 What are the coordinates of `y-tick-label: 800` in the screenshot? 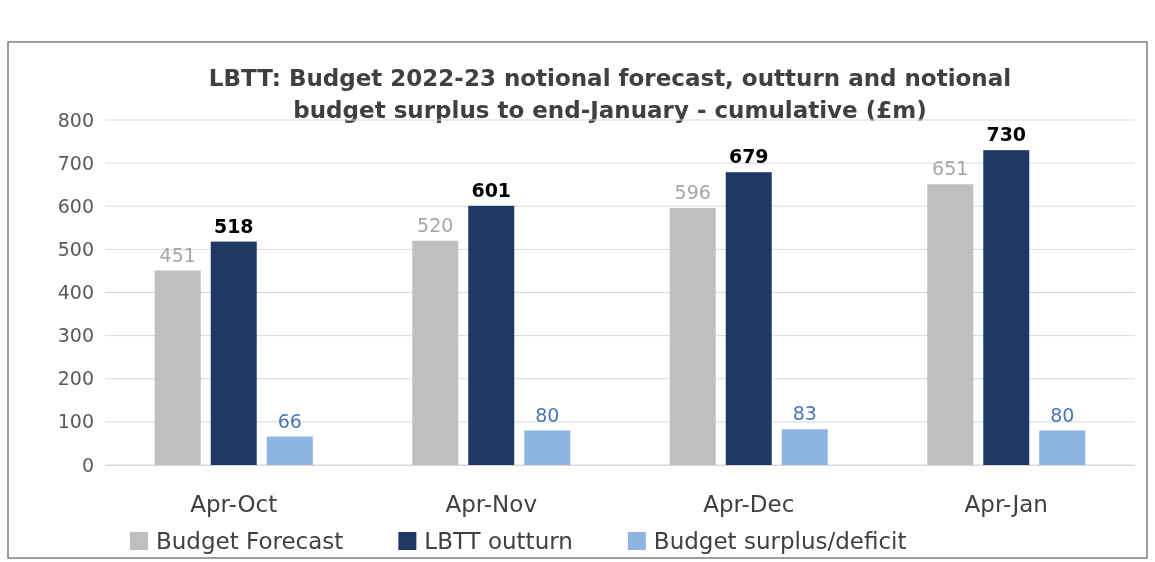 It's located at (75, 119).